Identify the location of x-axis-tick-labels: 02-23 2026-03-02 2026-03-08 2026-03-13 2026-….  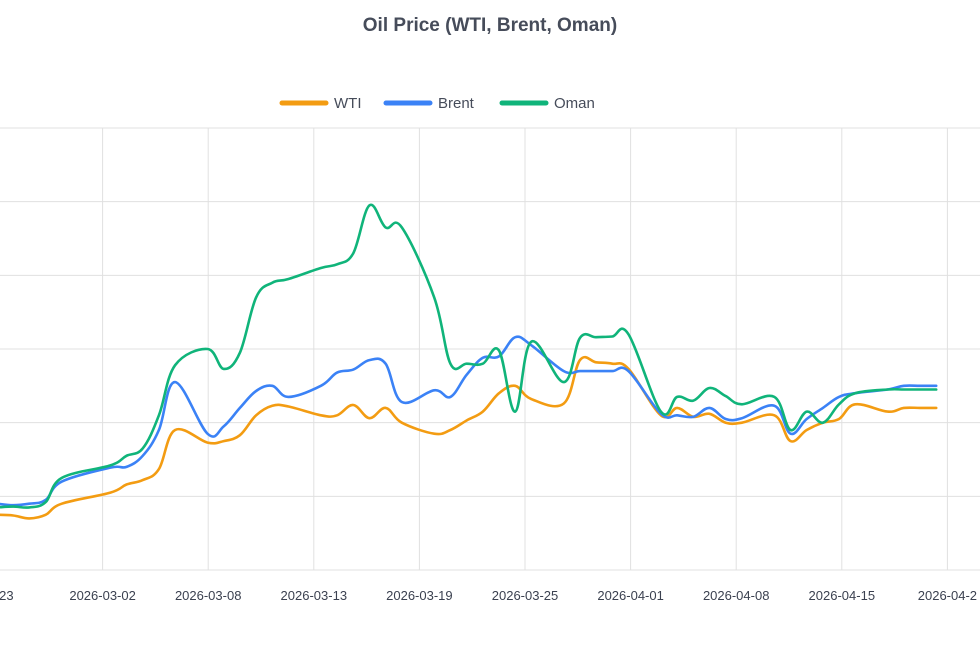
(488, 595).